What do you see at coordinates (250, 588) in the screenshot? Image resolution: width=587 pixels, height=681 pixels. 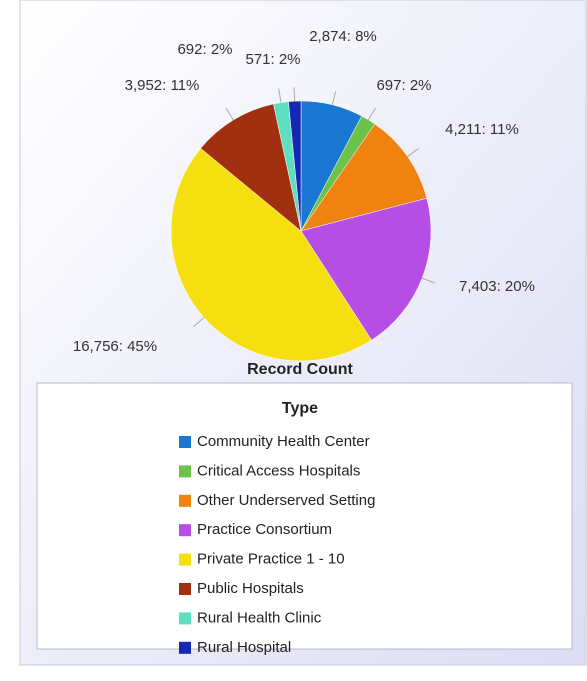 I see `legend-label: Public Hospitals` at bounding box center [250, 588].